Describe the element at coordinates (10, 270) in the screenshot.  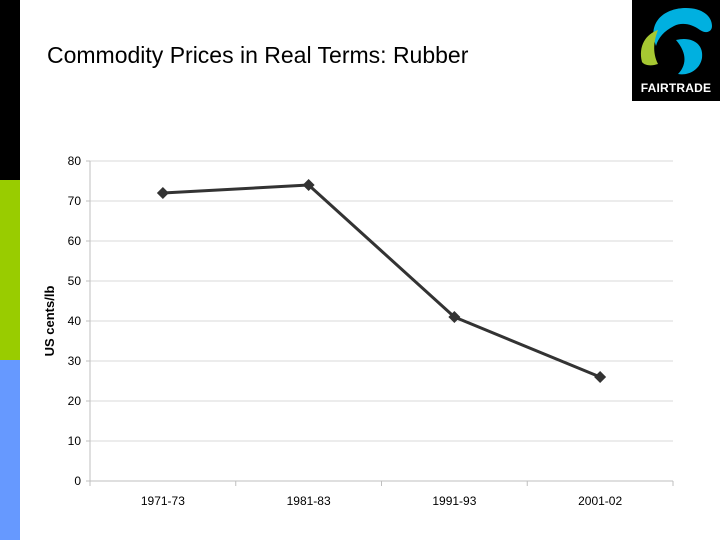
I see `side-bar-green` at that location.